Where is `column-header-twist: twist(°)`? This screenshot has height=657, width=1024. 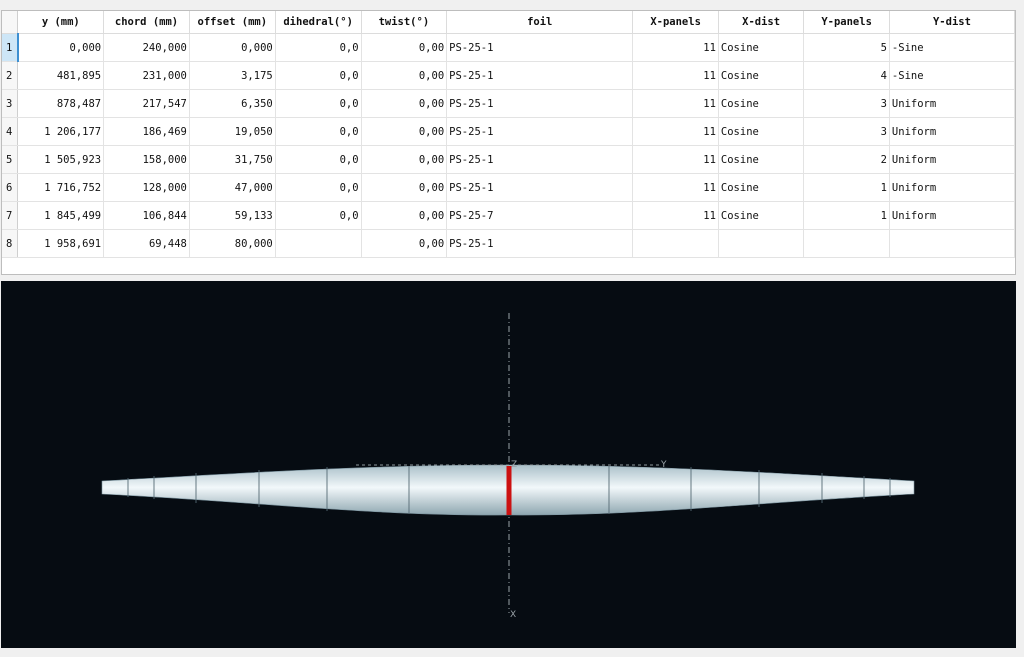 column-header-twist: twist(°) is located at coordinates (404, 22).